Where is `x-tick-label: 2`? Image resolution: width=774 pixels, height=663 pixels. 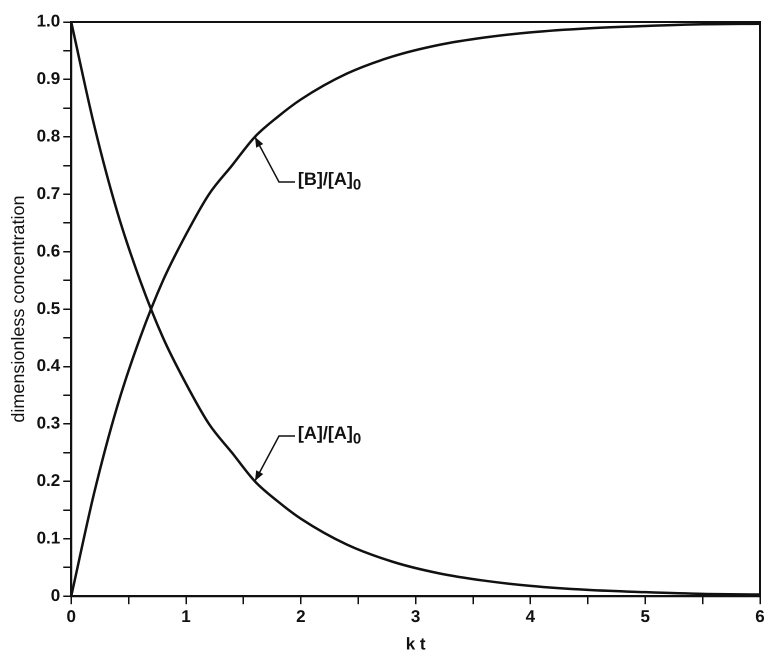 x-tick-label: 2 is located at coordinates (301, 616).